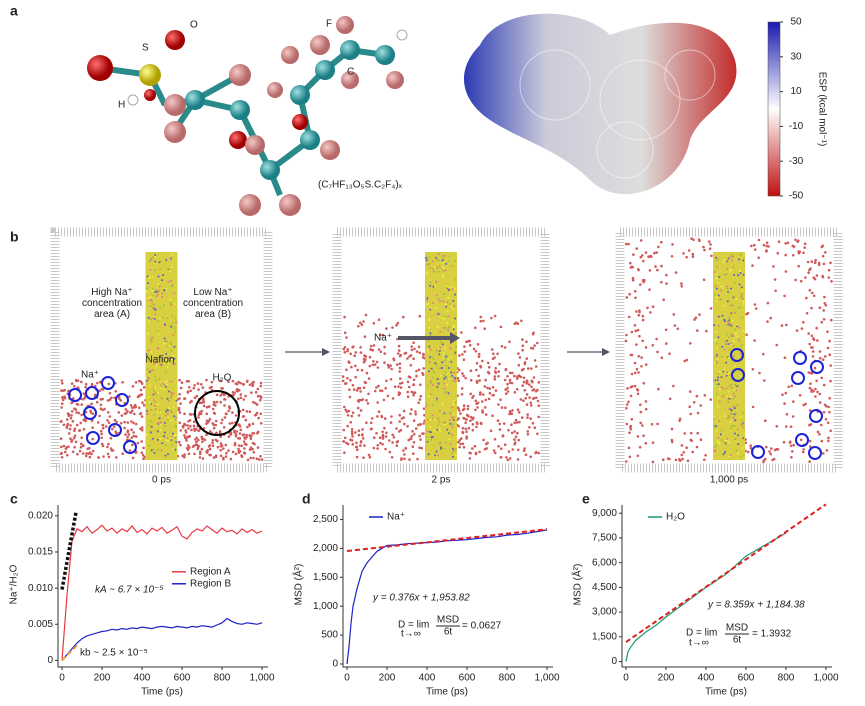 This screenshot has height=706, width=865. I want to click on annotation: MSD, so click(448, 620).